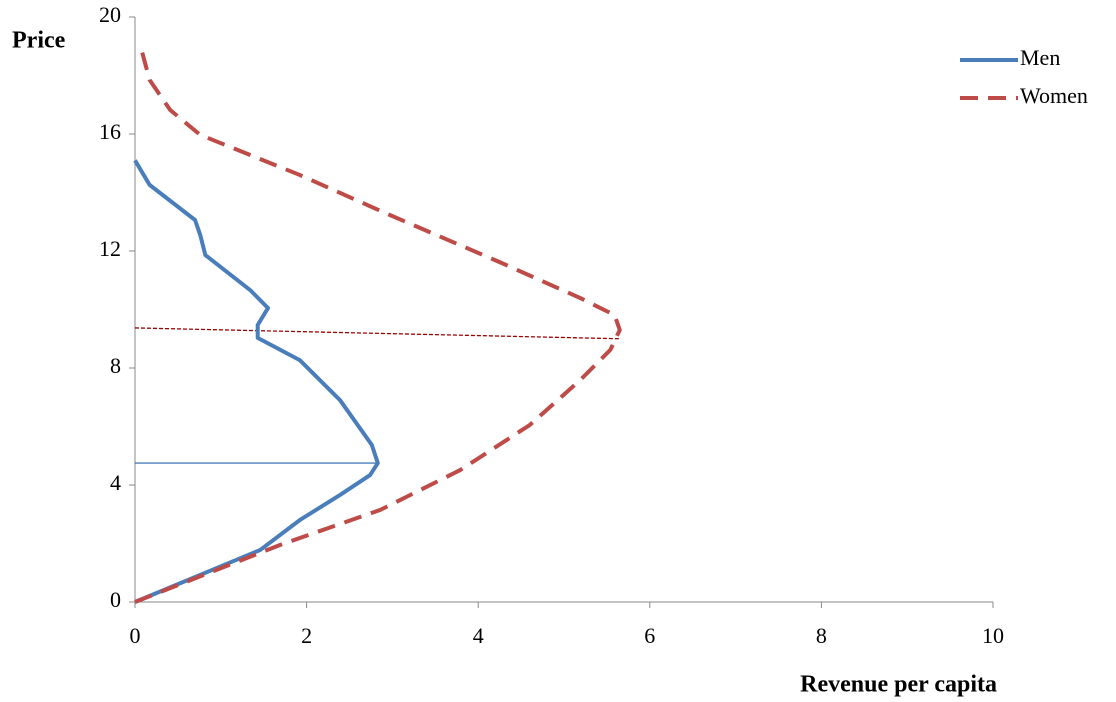  I want to click on x-axis-title: Revenue per capita, so click(898, 685).